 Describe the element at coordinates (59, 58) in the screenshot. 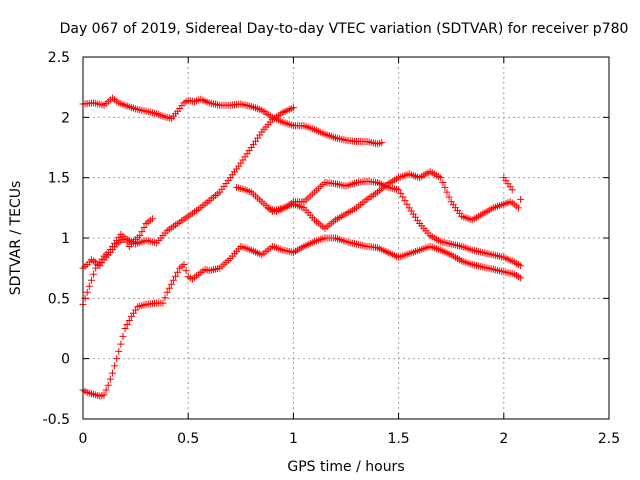

I see `y-tick-label: 2.5` at that location.